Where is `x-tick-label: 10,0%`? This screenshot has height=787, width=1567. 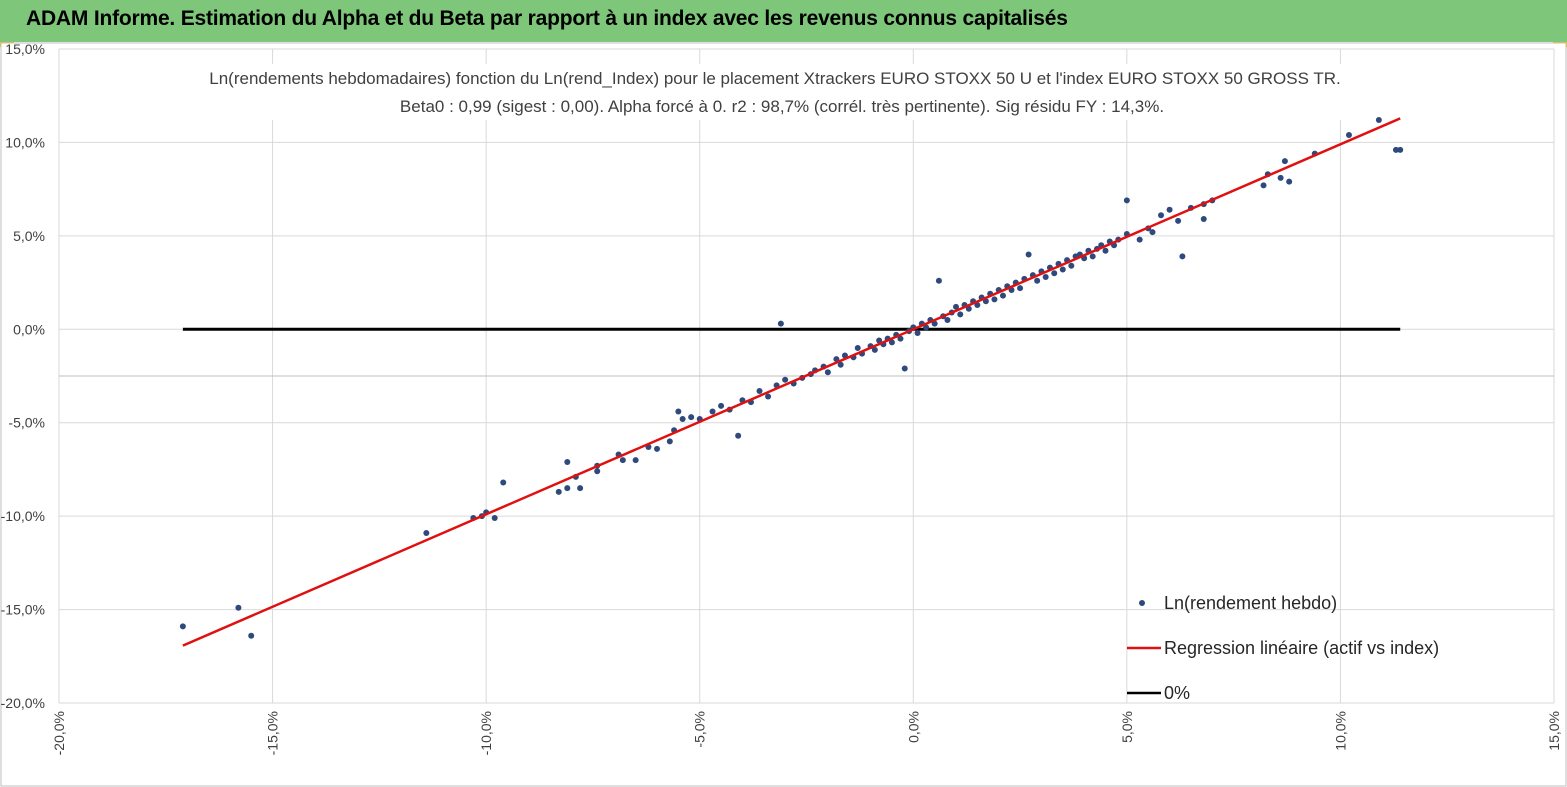 x-tick-label: 10,0% is located at coordinates (1340, 731).